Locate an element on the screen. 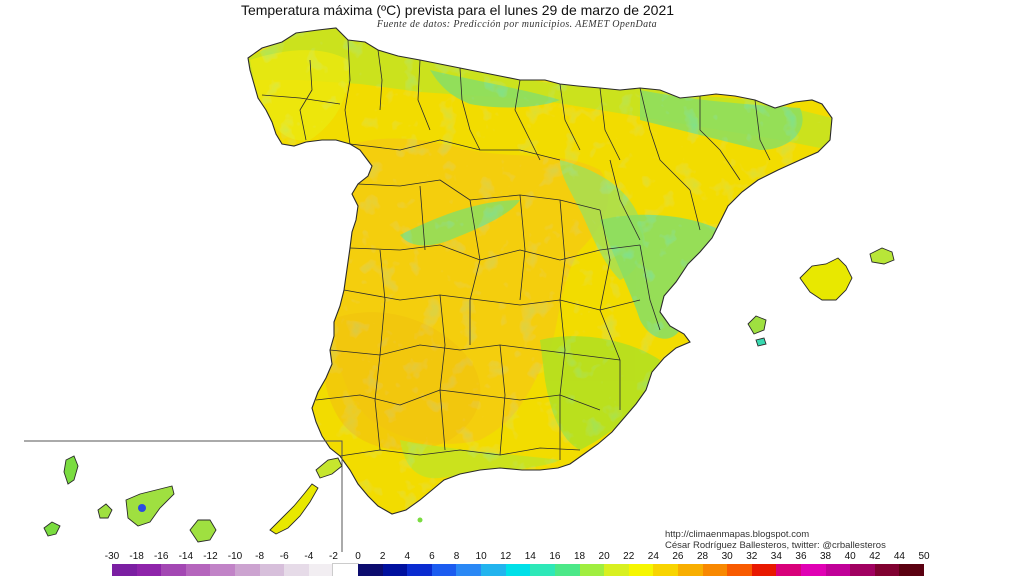 Image resolution: width=1024 pixels, height=576 pixels. gran-canaria is located at coordinates (203, 531).